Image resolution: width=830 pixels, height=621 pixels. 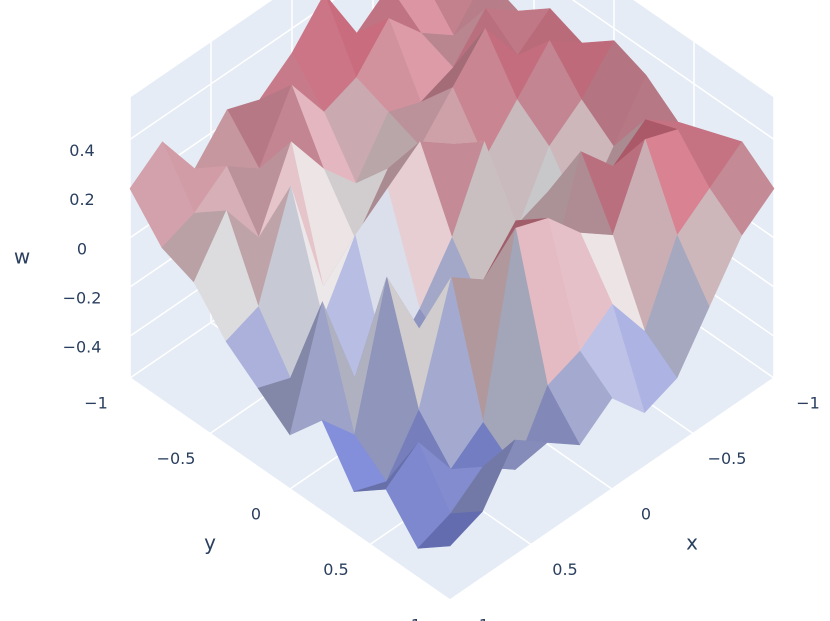 What do you see at coordinates (335, 569) in the screenshot?
I see `y-tick-label: 0.5` at bounding box center [335, 569].